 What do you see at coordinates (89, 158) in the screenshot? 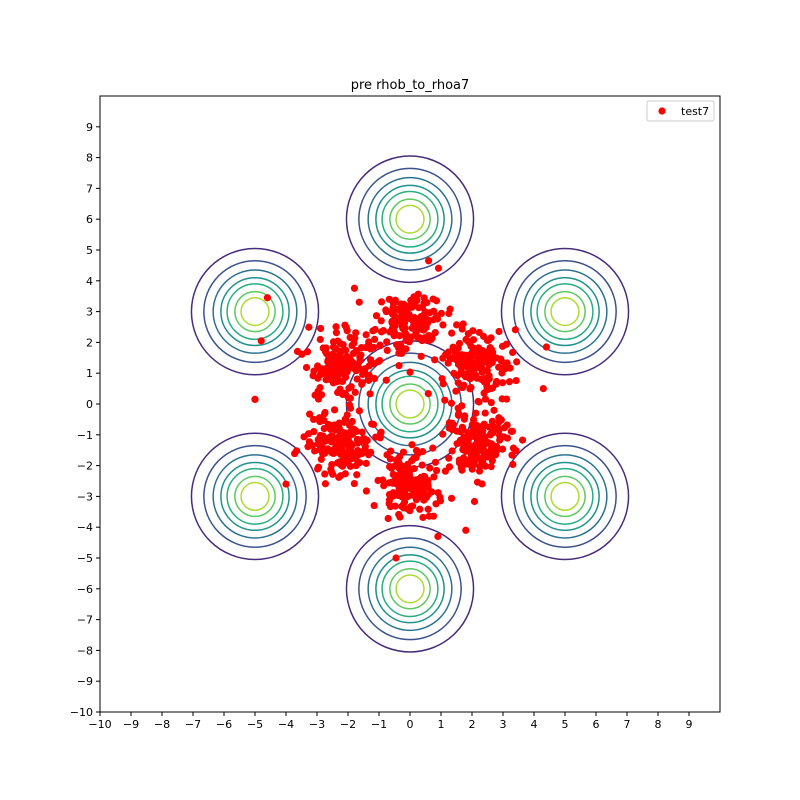
I see `y-tick-label: 8` at bounding box center [89, 158].